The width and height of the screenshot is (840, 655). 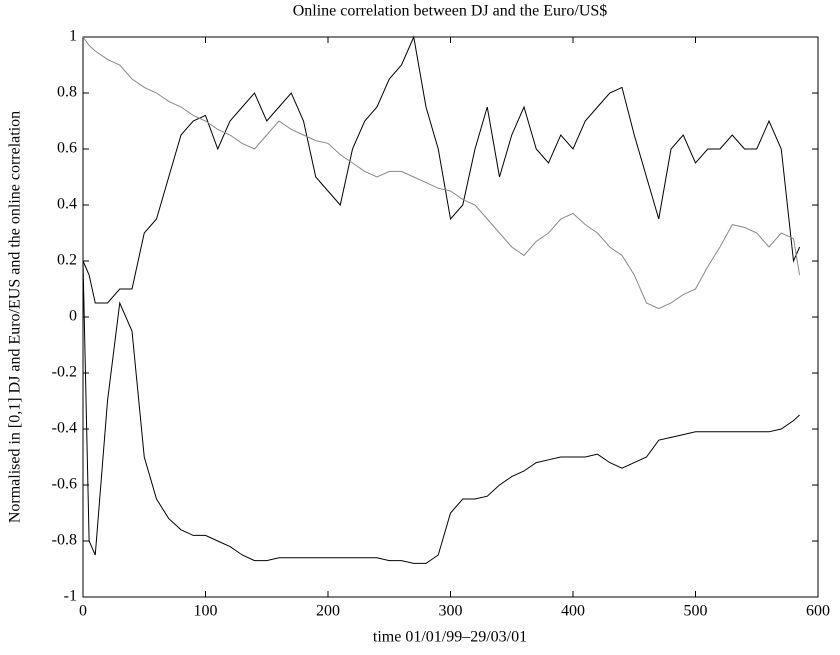 I want to click on y-tick-label: -0.8, so click(x=64, y=540).